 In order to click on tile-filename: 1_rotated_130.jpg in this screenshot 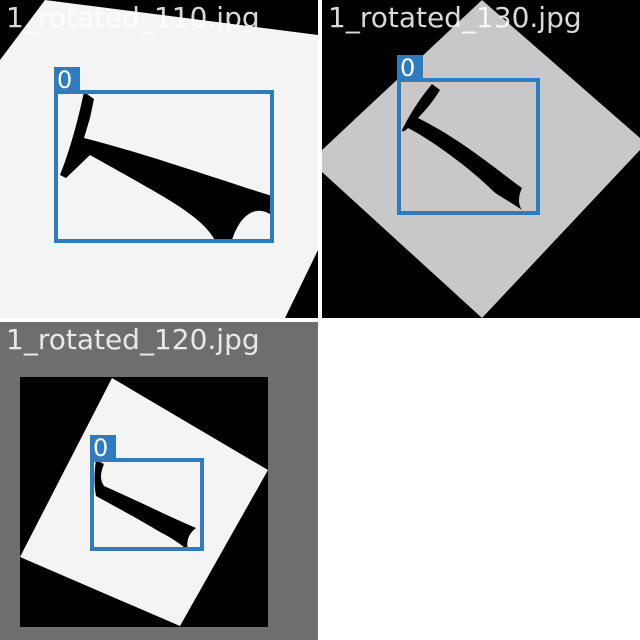, I will do `click(455, 17)`.